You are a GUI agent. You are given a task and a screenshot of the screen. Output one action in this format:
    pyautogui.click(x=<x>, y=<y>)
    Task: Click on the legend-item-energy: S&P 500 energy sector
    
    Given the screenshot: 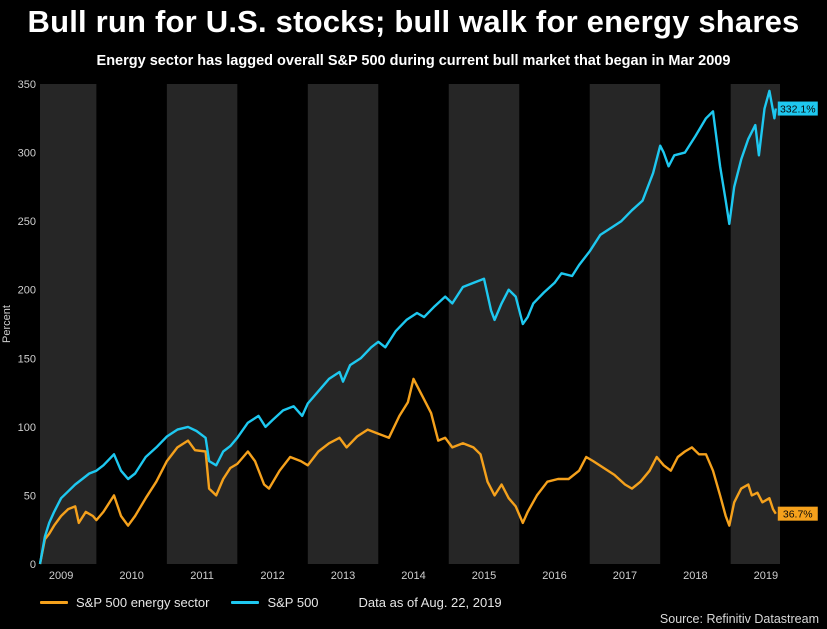 What is the action you would take?
    pyautogui.click(x=124, y=602)
    